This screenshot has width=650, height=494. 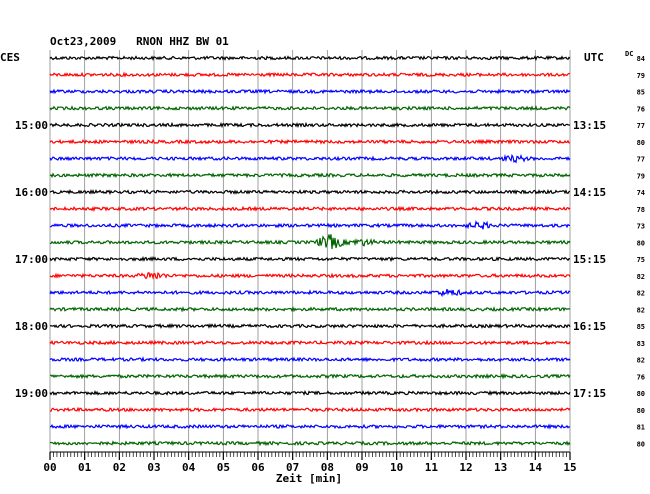 What do you see at coordinates (641, 260) in the screenshot?
I see `dc-value: 75` at bounding box center [641, 260].